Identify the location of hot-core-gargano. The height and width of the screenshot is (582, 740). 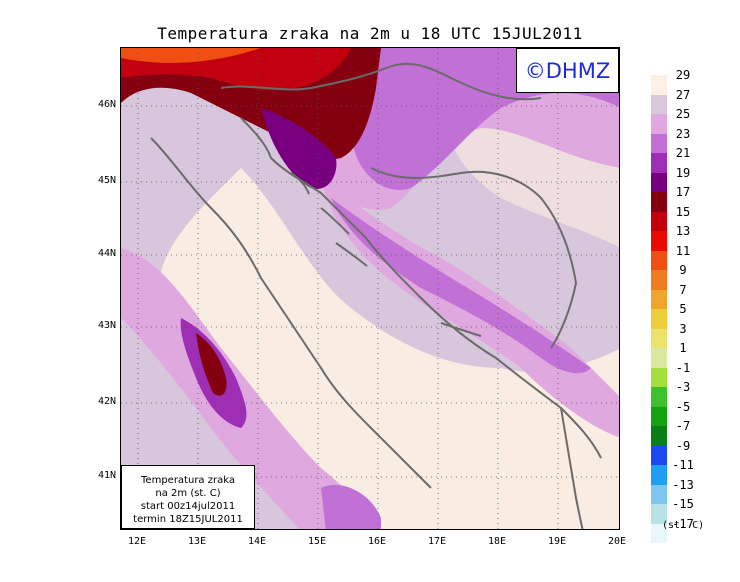
(211, 364).